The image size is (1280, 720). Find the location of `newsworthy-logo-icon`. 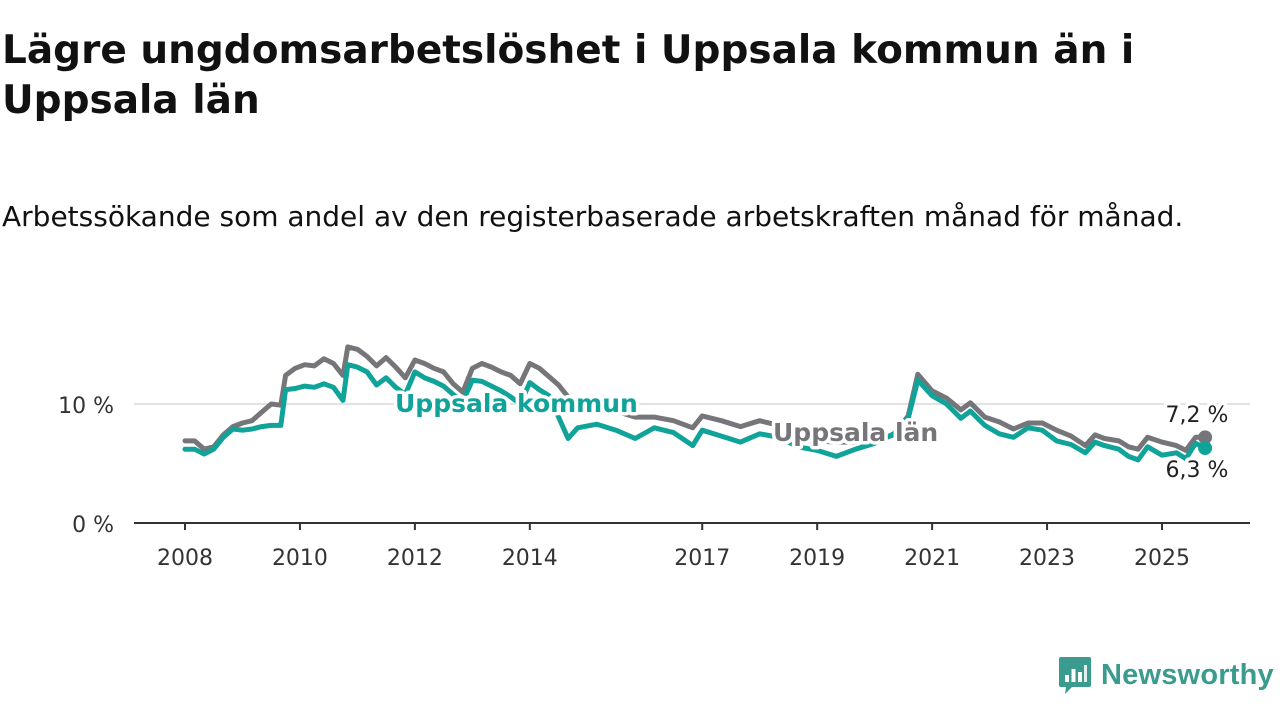

newsworthy-logo-icon is located at coordinates (1075, 675).